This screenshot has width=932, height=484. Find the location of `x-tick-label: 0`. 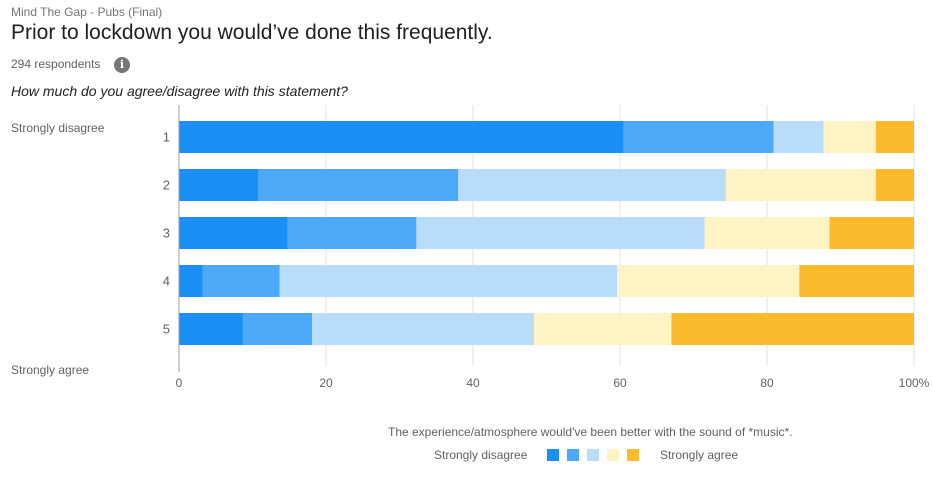

x-tick-label: 0 is located at coordinates (179, 383).